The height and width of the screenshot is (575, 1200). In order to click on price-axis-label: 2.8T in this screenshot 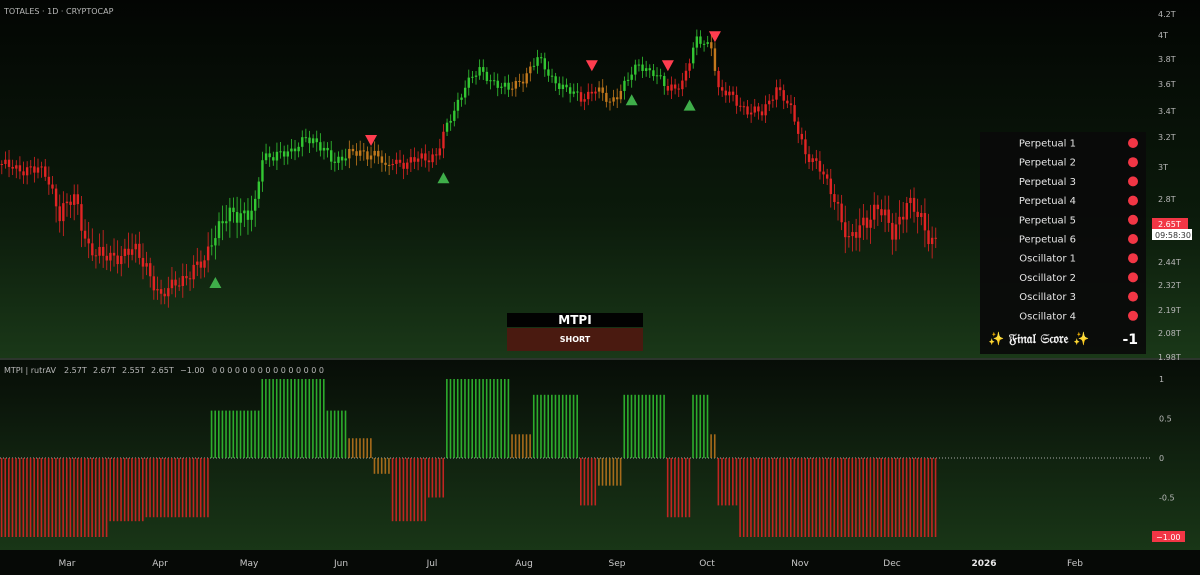, I will do `click(1167, 199)`.